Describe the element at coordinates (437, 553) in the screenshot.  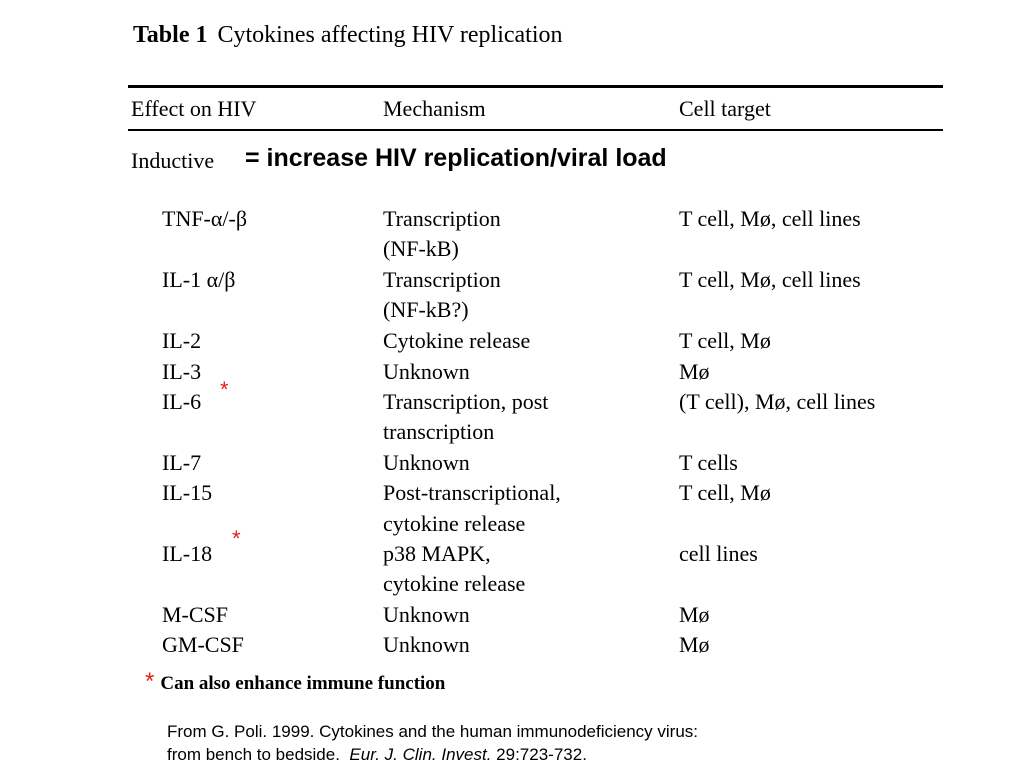
I see `mechanism-line: p38 MAPK,` at that location.